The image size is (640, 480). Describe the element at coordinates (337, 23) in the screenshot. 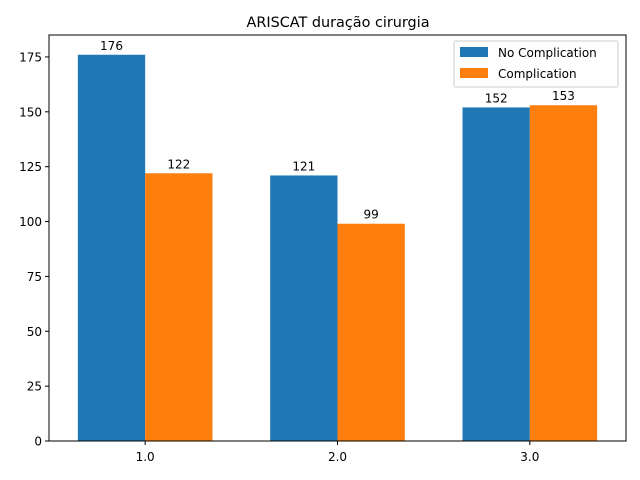

I see `chart-title: ARISCAT duração cirurgia` at that location.